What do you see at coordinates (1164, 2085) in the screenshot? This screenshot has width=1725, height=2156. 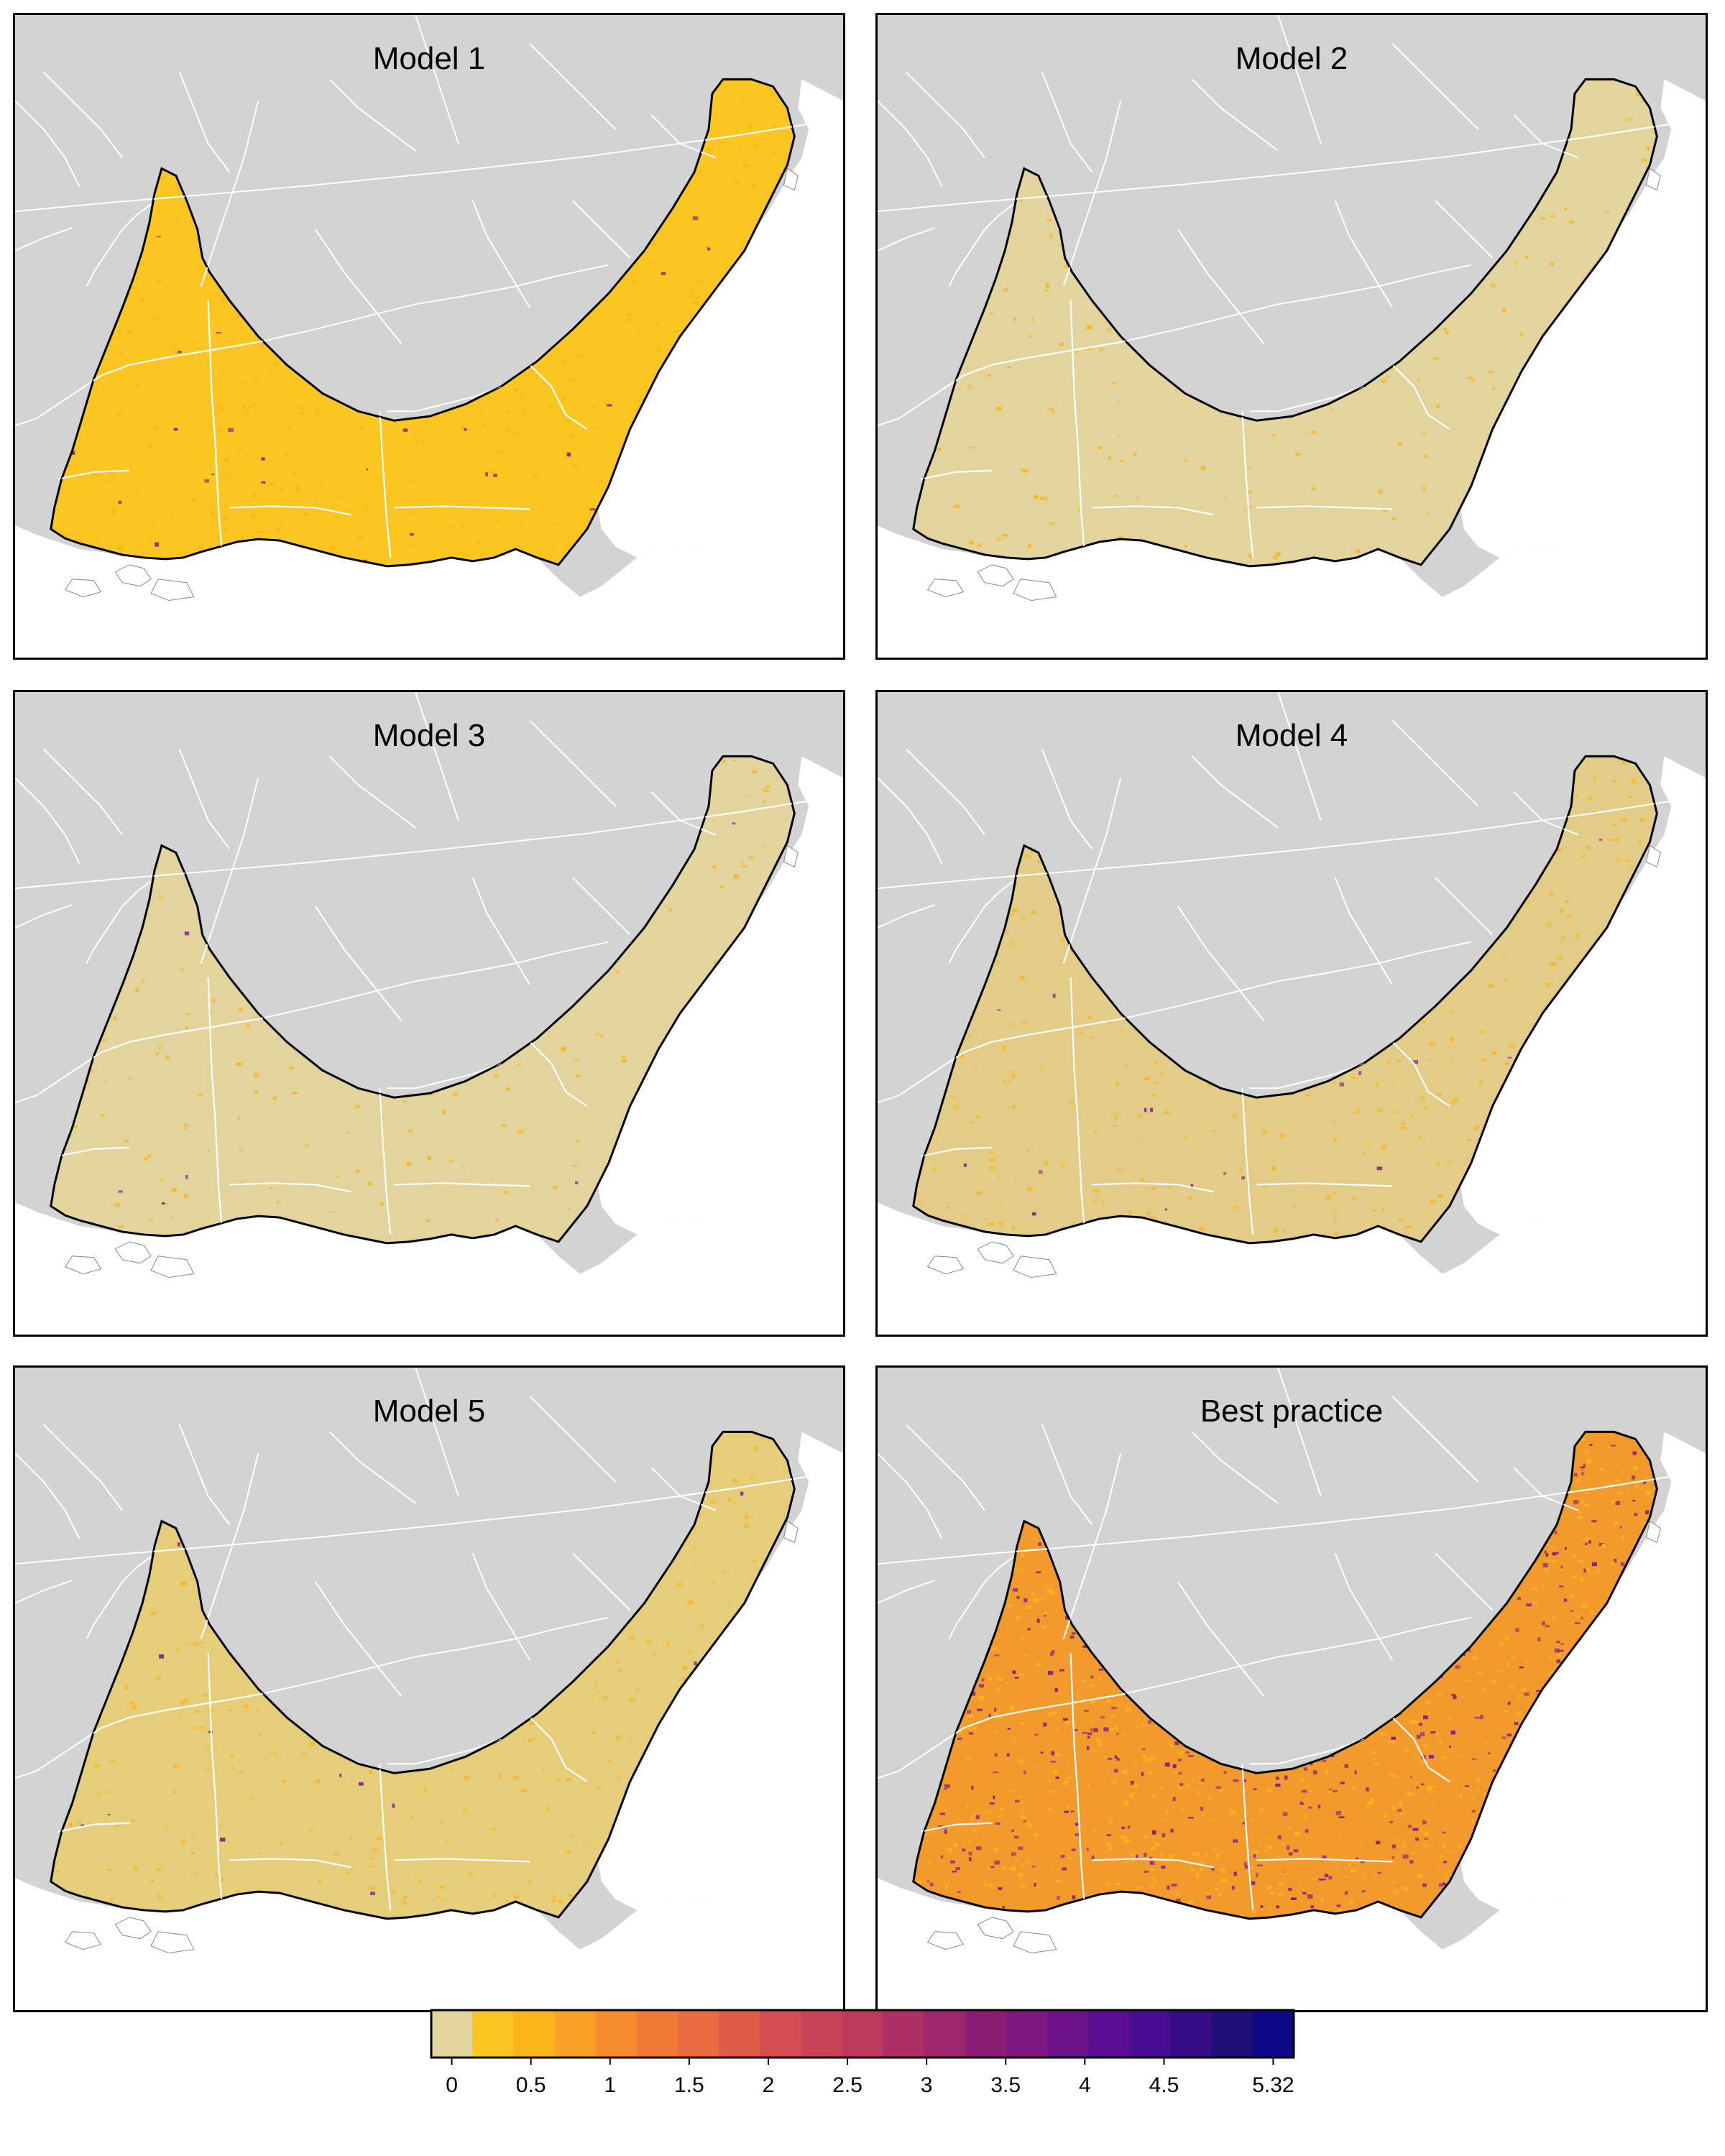 I see `legend-tick-label: 4.5` at bounding box center [1164, 2085].